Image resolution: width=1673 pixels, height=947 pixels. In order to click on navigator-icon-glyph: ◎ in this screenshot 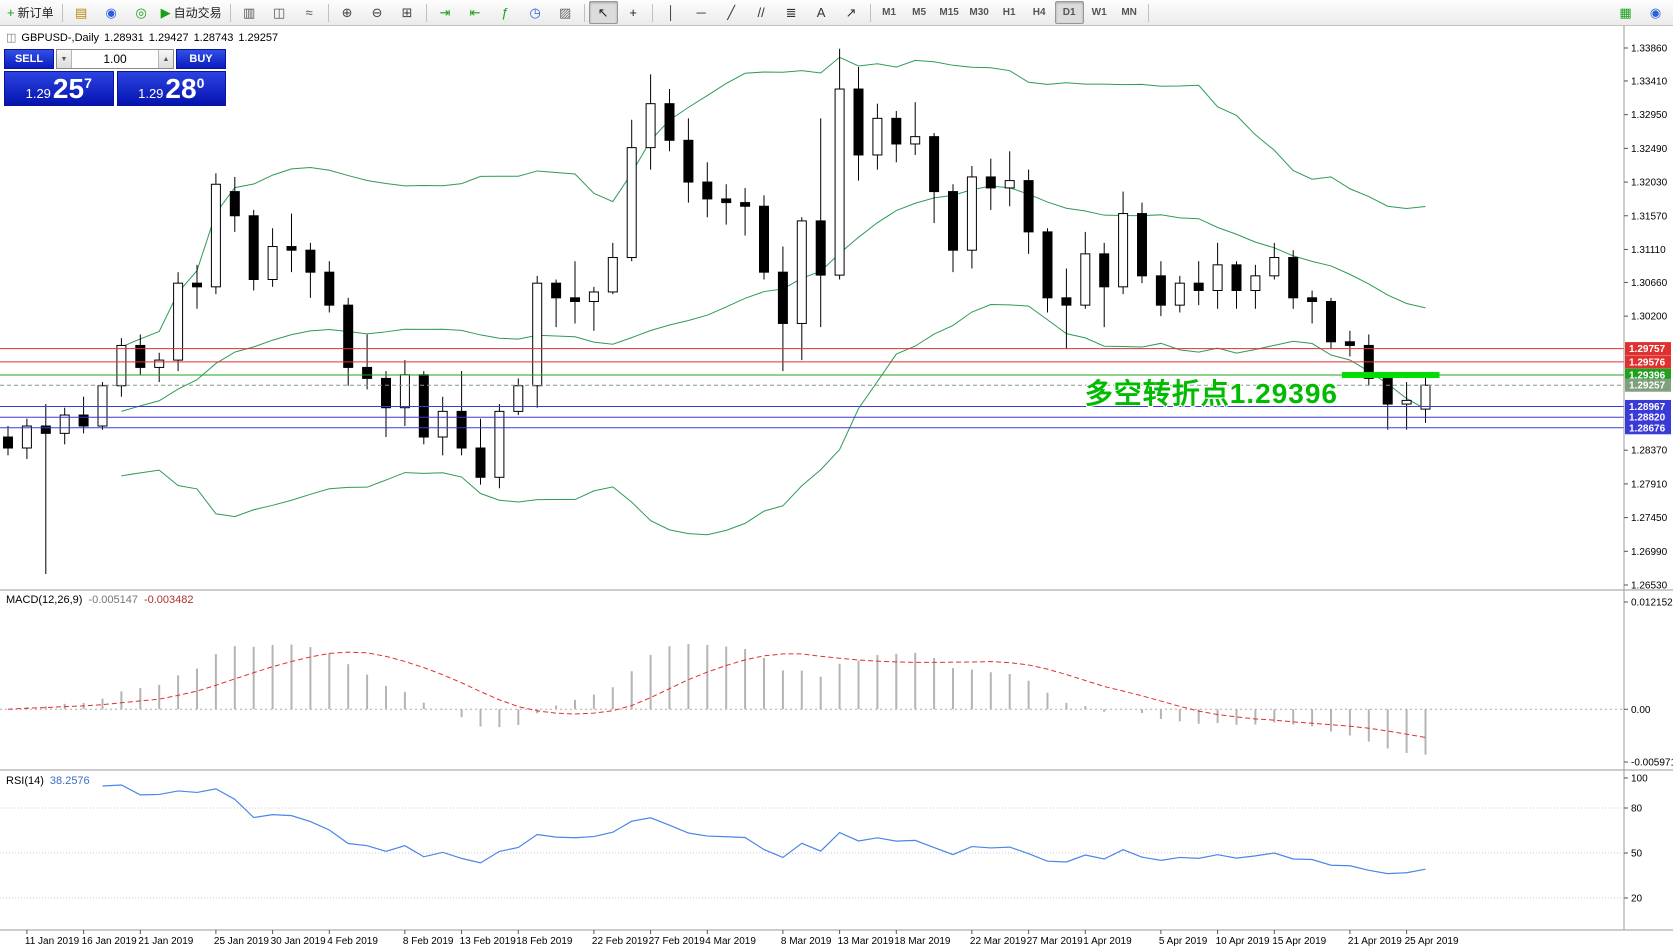, I will do `click(141, 12)`.